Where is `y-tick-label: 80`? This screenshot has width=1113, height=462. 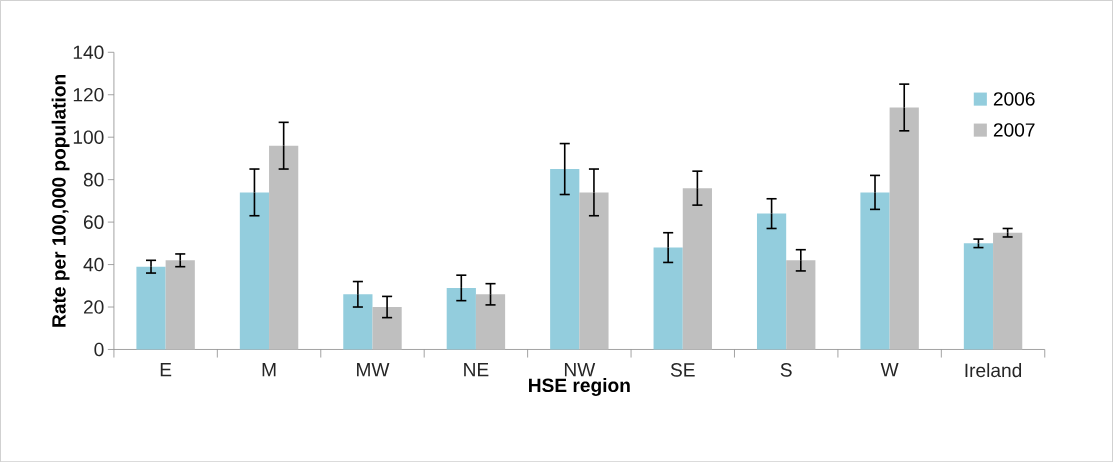 y-tick-label: 80 is located at coordinates (93, 179).